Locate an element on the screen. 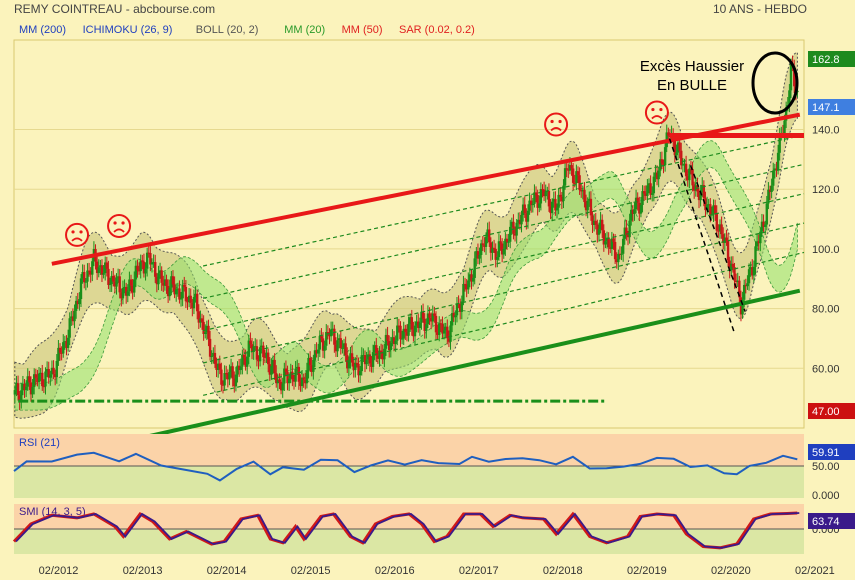 This screenshot has width=855, height=580. legend-item: SAR (0.02, 0.2) is located at coordinates (437, 30).